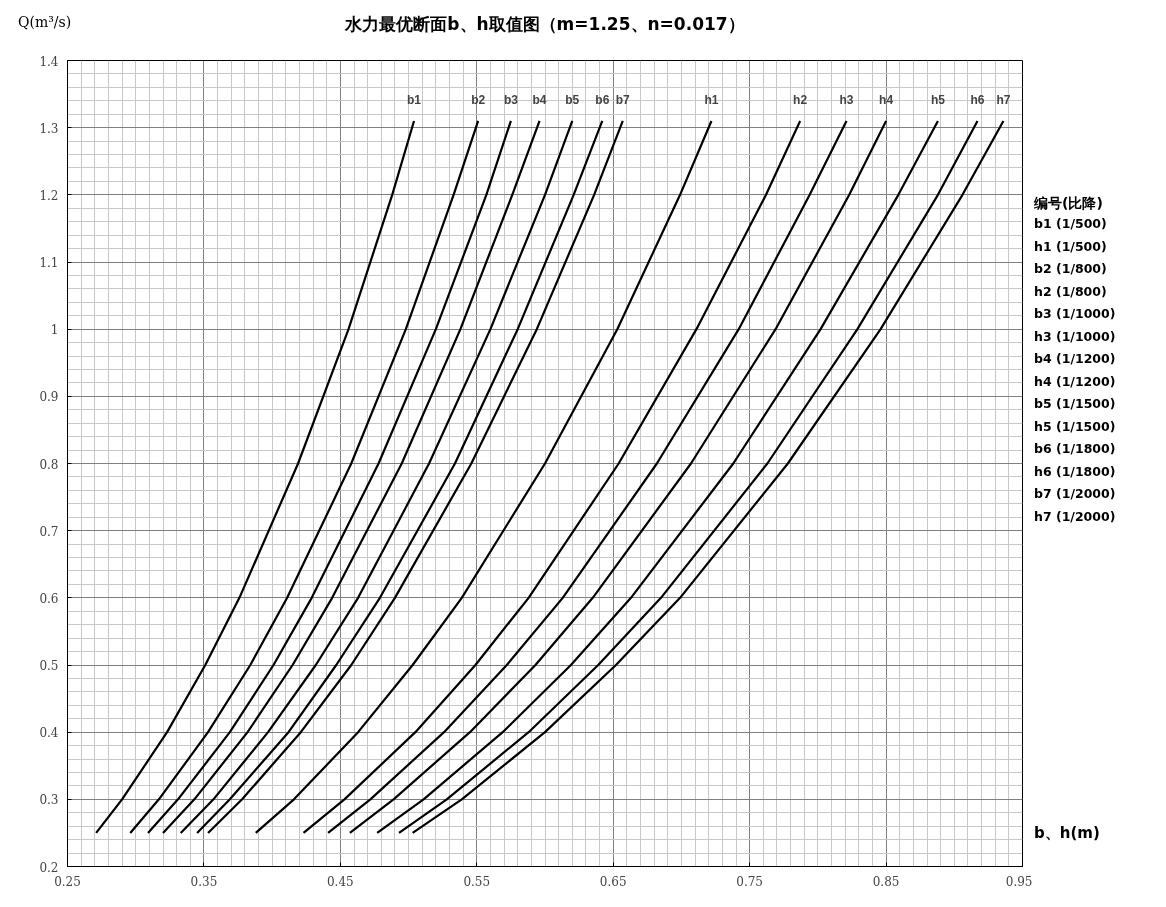  What do you see at coordinates (49, 800) in the screenshot?
I see `y-tick-label: 0.3` at bounding box center [49, 800].